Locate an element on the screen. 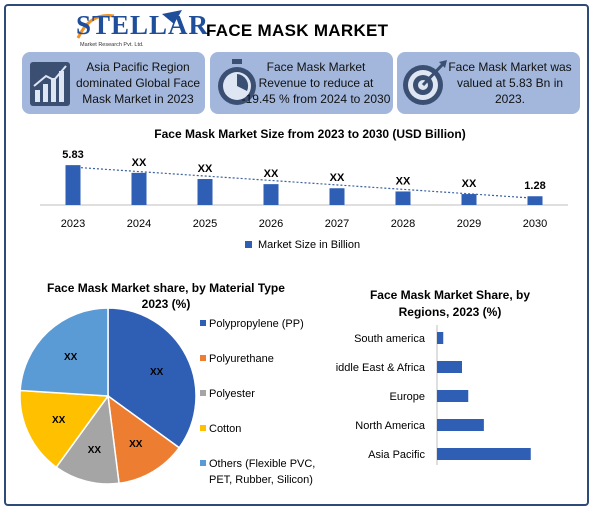 This screenshot has height=510, width=593. data-label-2024: XX is located at coordinates (139, 163).